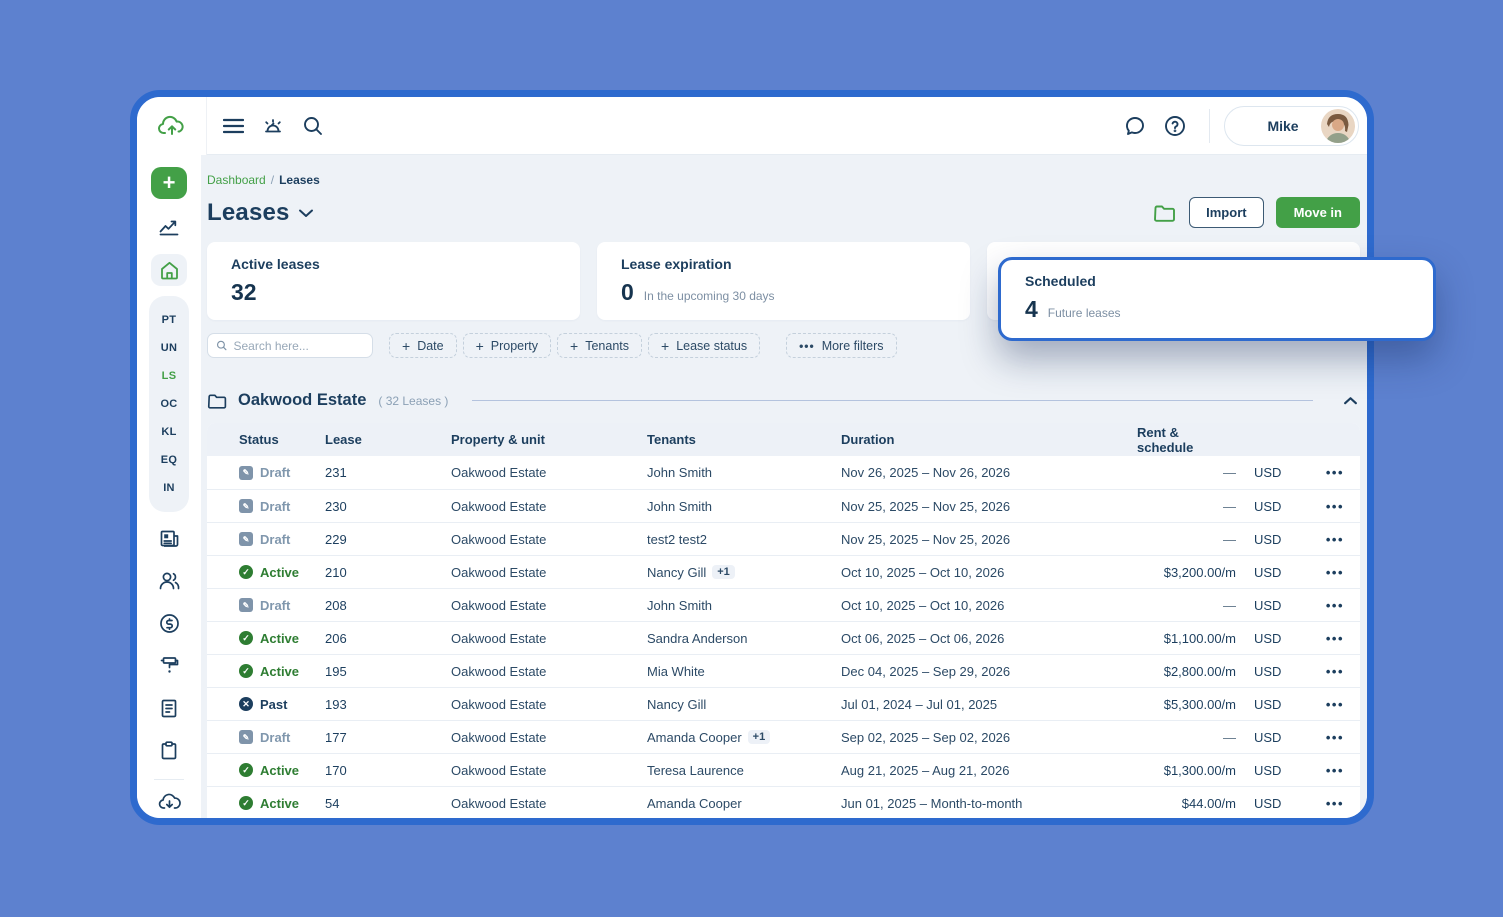  What do you see at coordinates (313, 126) in the screenshot?
I see `search-icon` at bounding box center [313, 126].